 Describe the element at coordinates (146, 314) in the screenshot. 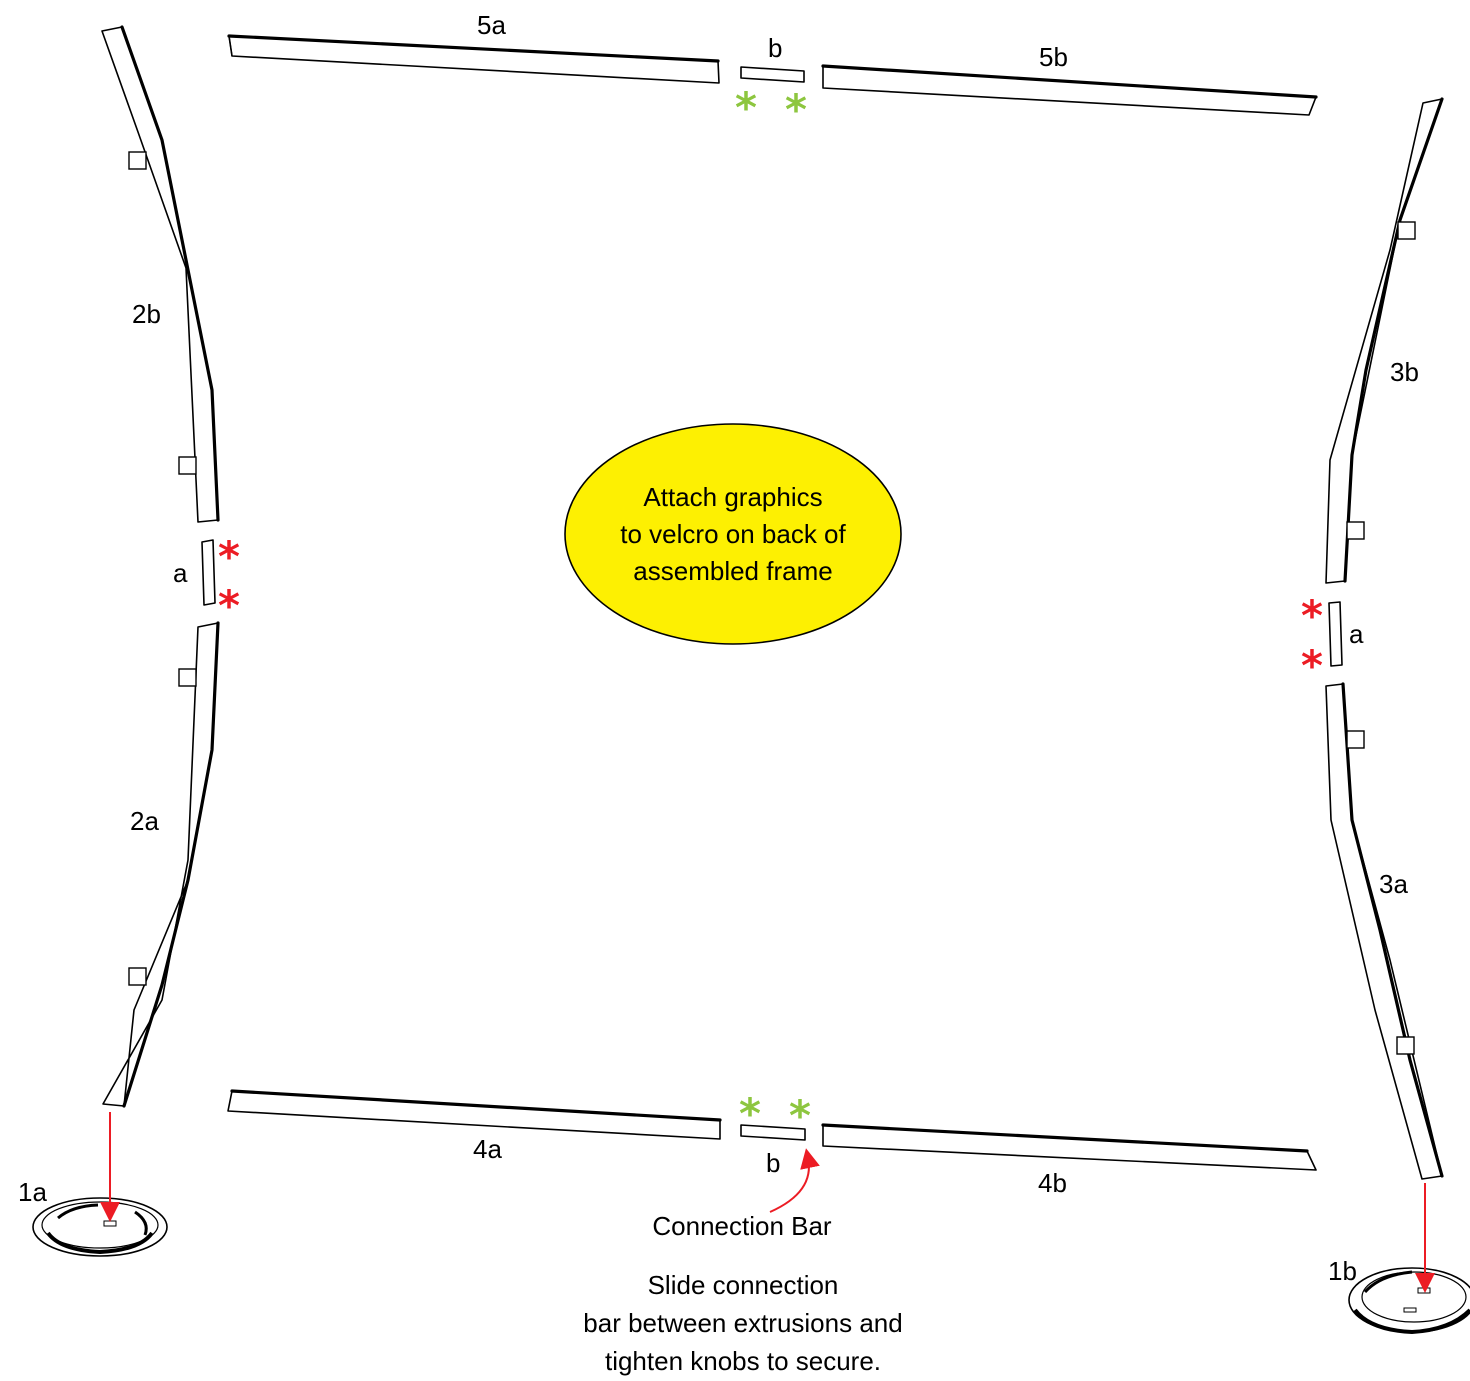

I see `label-2b: 2b` at that location.